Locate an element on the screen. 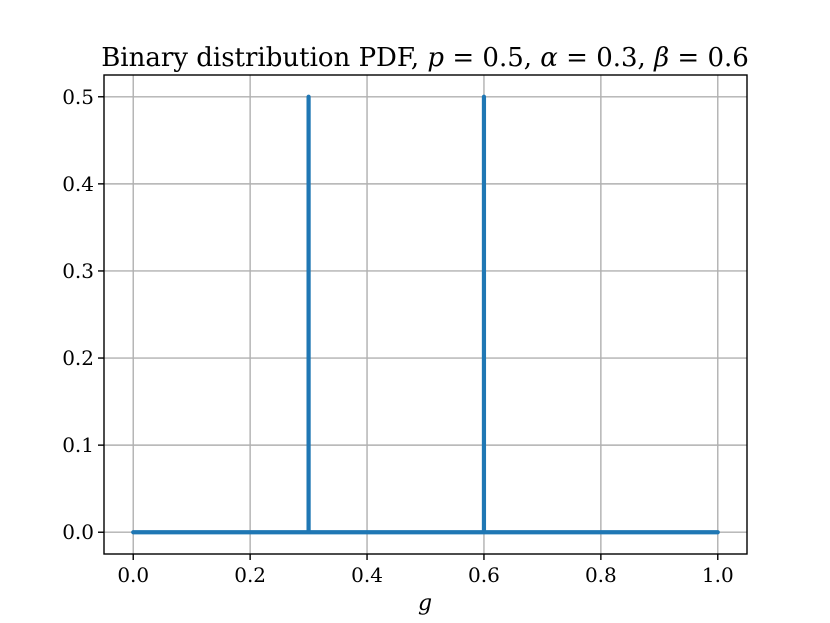 The height and width of the screenshot is (623, 830). x-tick-label-5: 1.0 is located at coordinates (718, 575).